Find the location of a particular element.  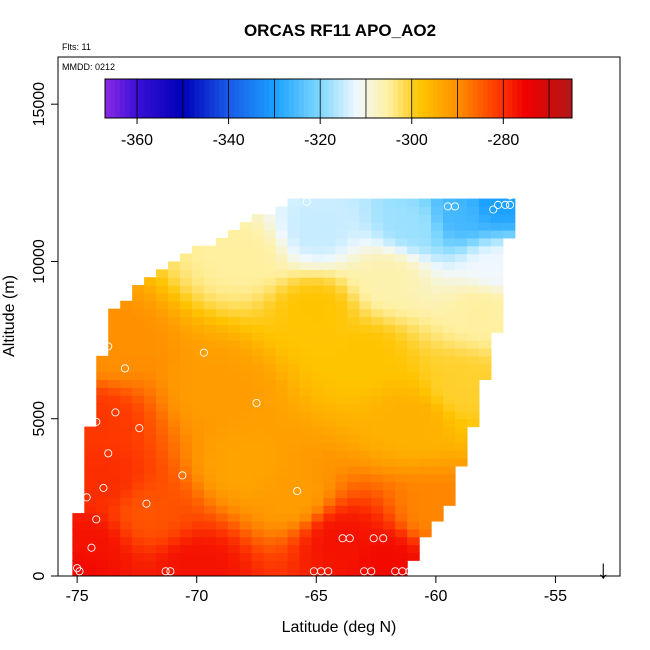

x-axis: -75 -70 -65 -60 -55 is located at coordinates (316, 590).